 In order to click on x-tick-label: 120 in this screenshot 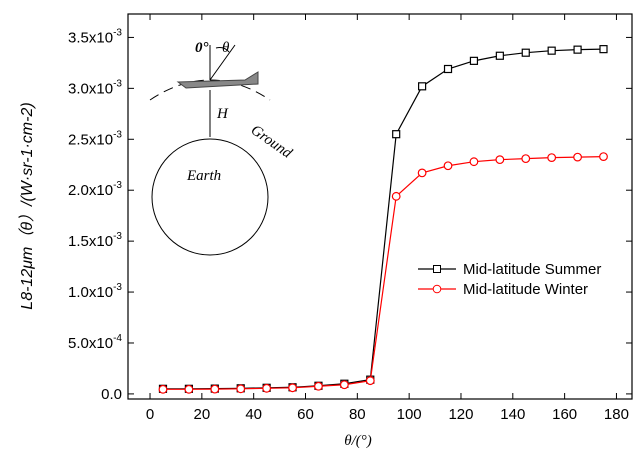, I will do `click(460, 414)`.